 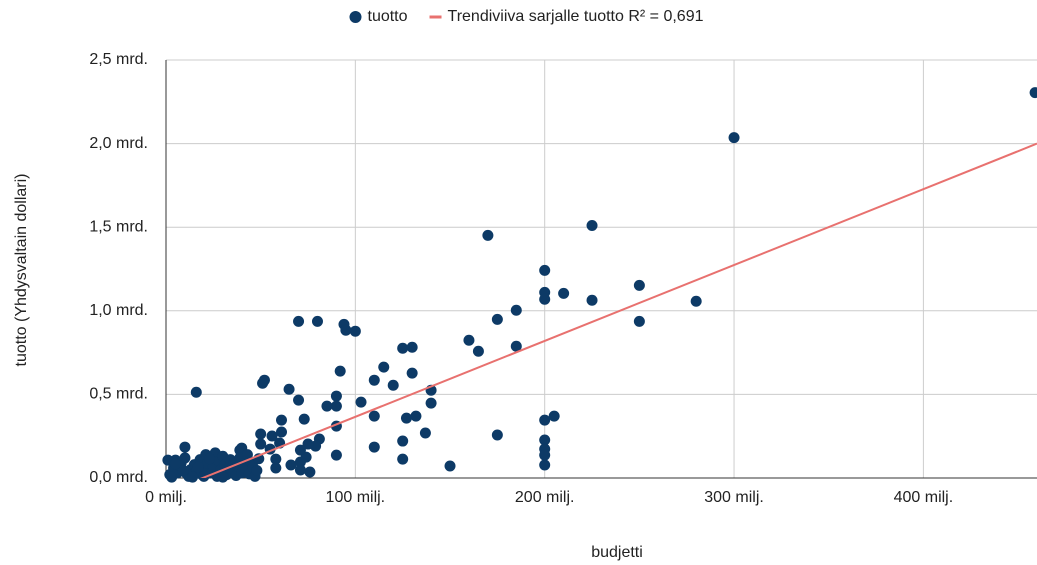 I want to click on y-tick-label: 0,0 mrd., so click(x=118, y=477).